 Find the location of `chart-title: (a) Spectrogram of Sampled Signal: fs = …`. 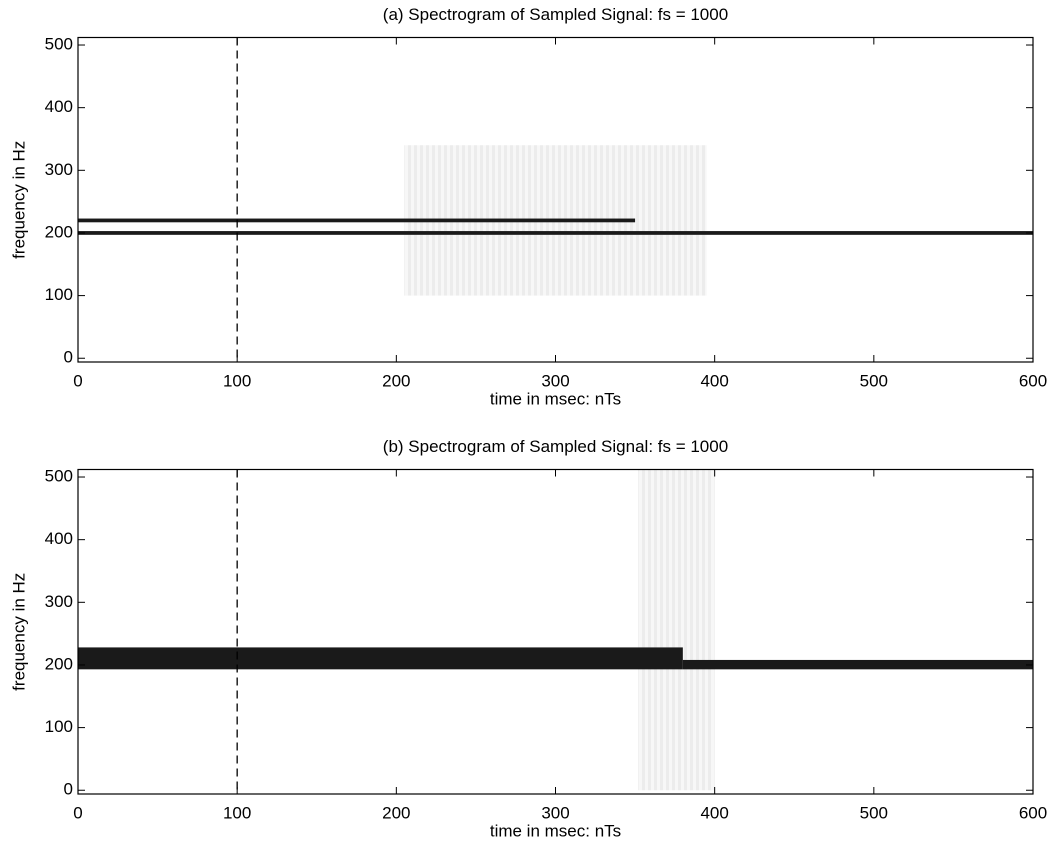

chart-title: (a) Spectrogram of Sampled Signal: fs = … is located at coordinates (555, 14).